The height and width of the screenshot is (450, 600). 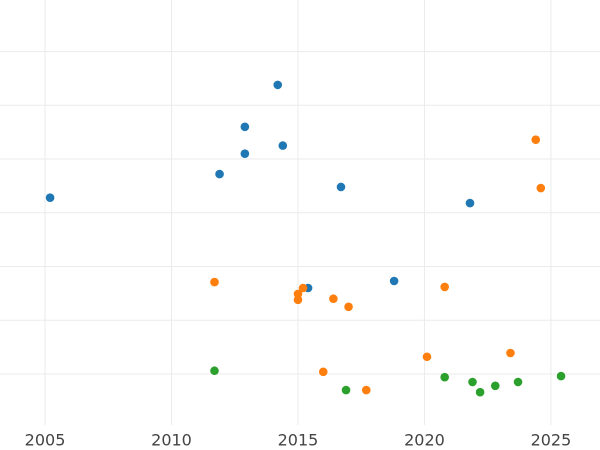 I want to click on x-tick-label: 2010, so click(x=171, y=440).